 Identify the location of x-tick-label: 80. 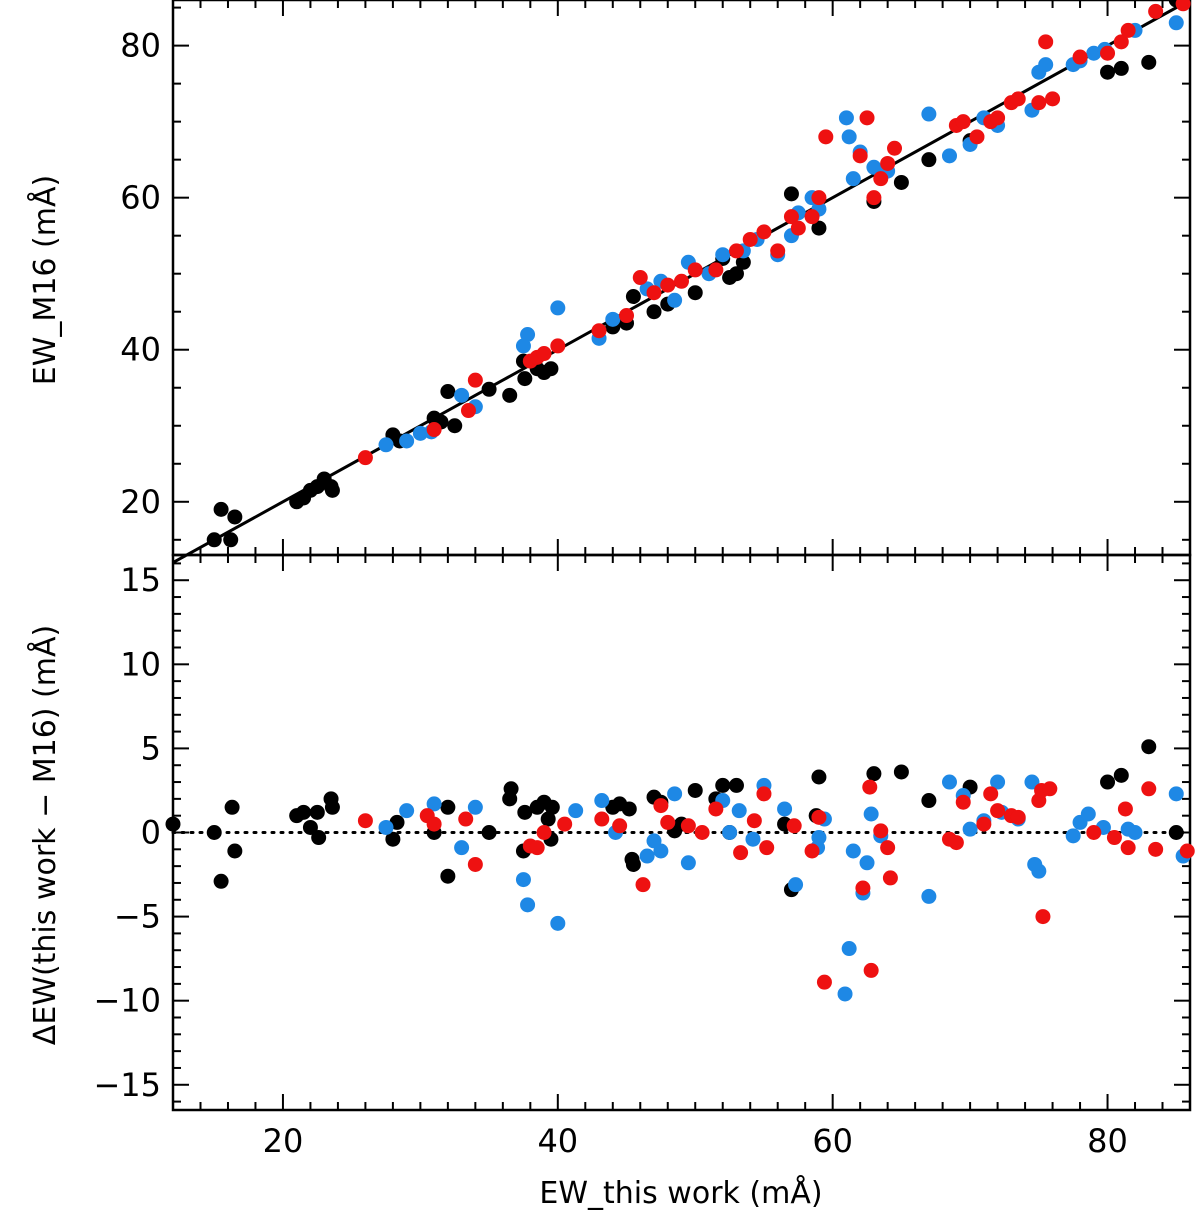
(1107, 1141).